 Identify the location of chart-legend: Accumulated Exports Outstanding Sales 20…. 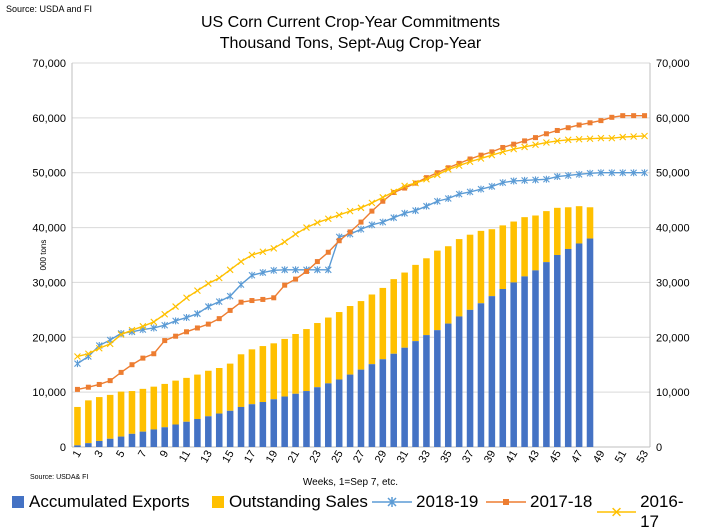
(350, 510).